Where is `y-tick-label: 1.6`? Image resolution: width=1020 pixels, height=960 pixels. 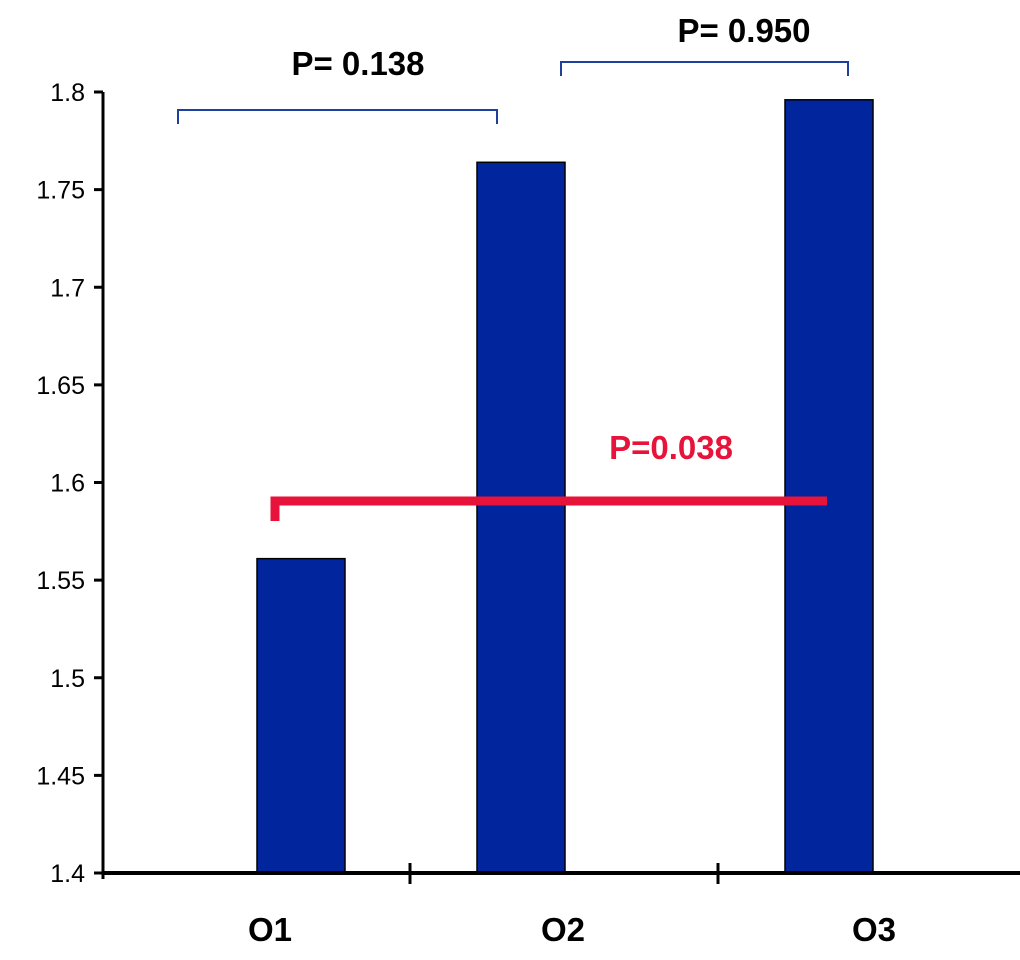 y-tick-label: 1.6 is located at coordinates (67, 484).